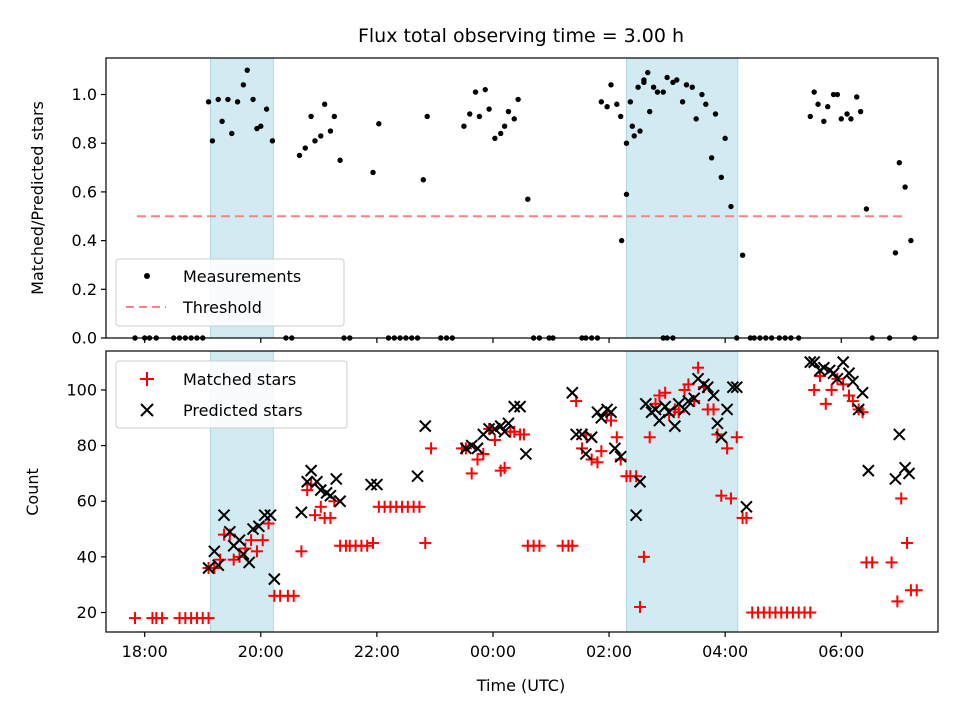 The width and height of the screenshot is (960, 720). Describe the element at coordinates (521, 36) in the screenshot. I see `chart-title: Flux total observing time = 3.00 h` at that location.